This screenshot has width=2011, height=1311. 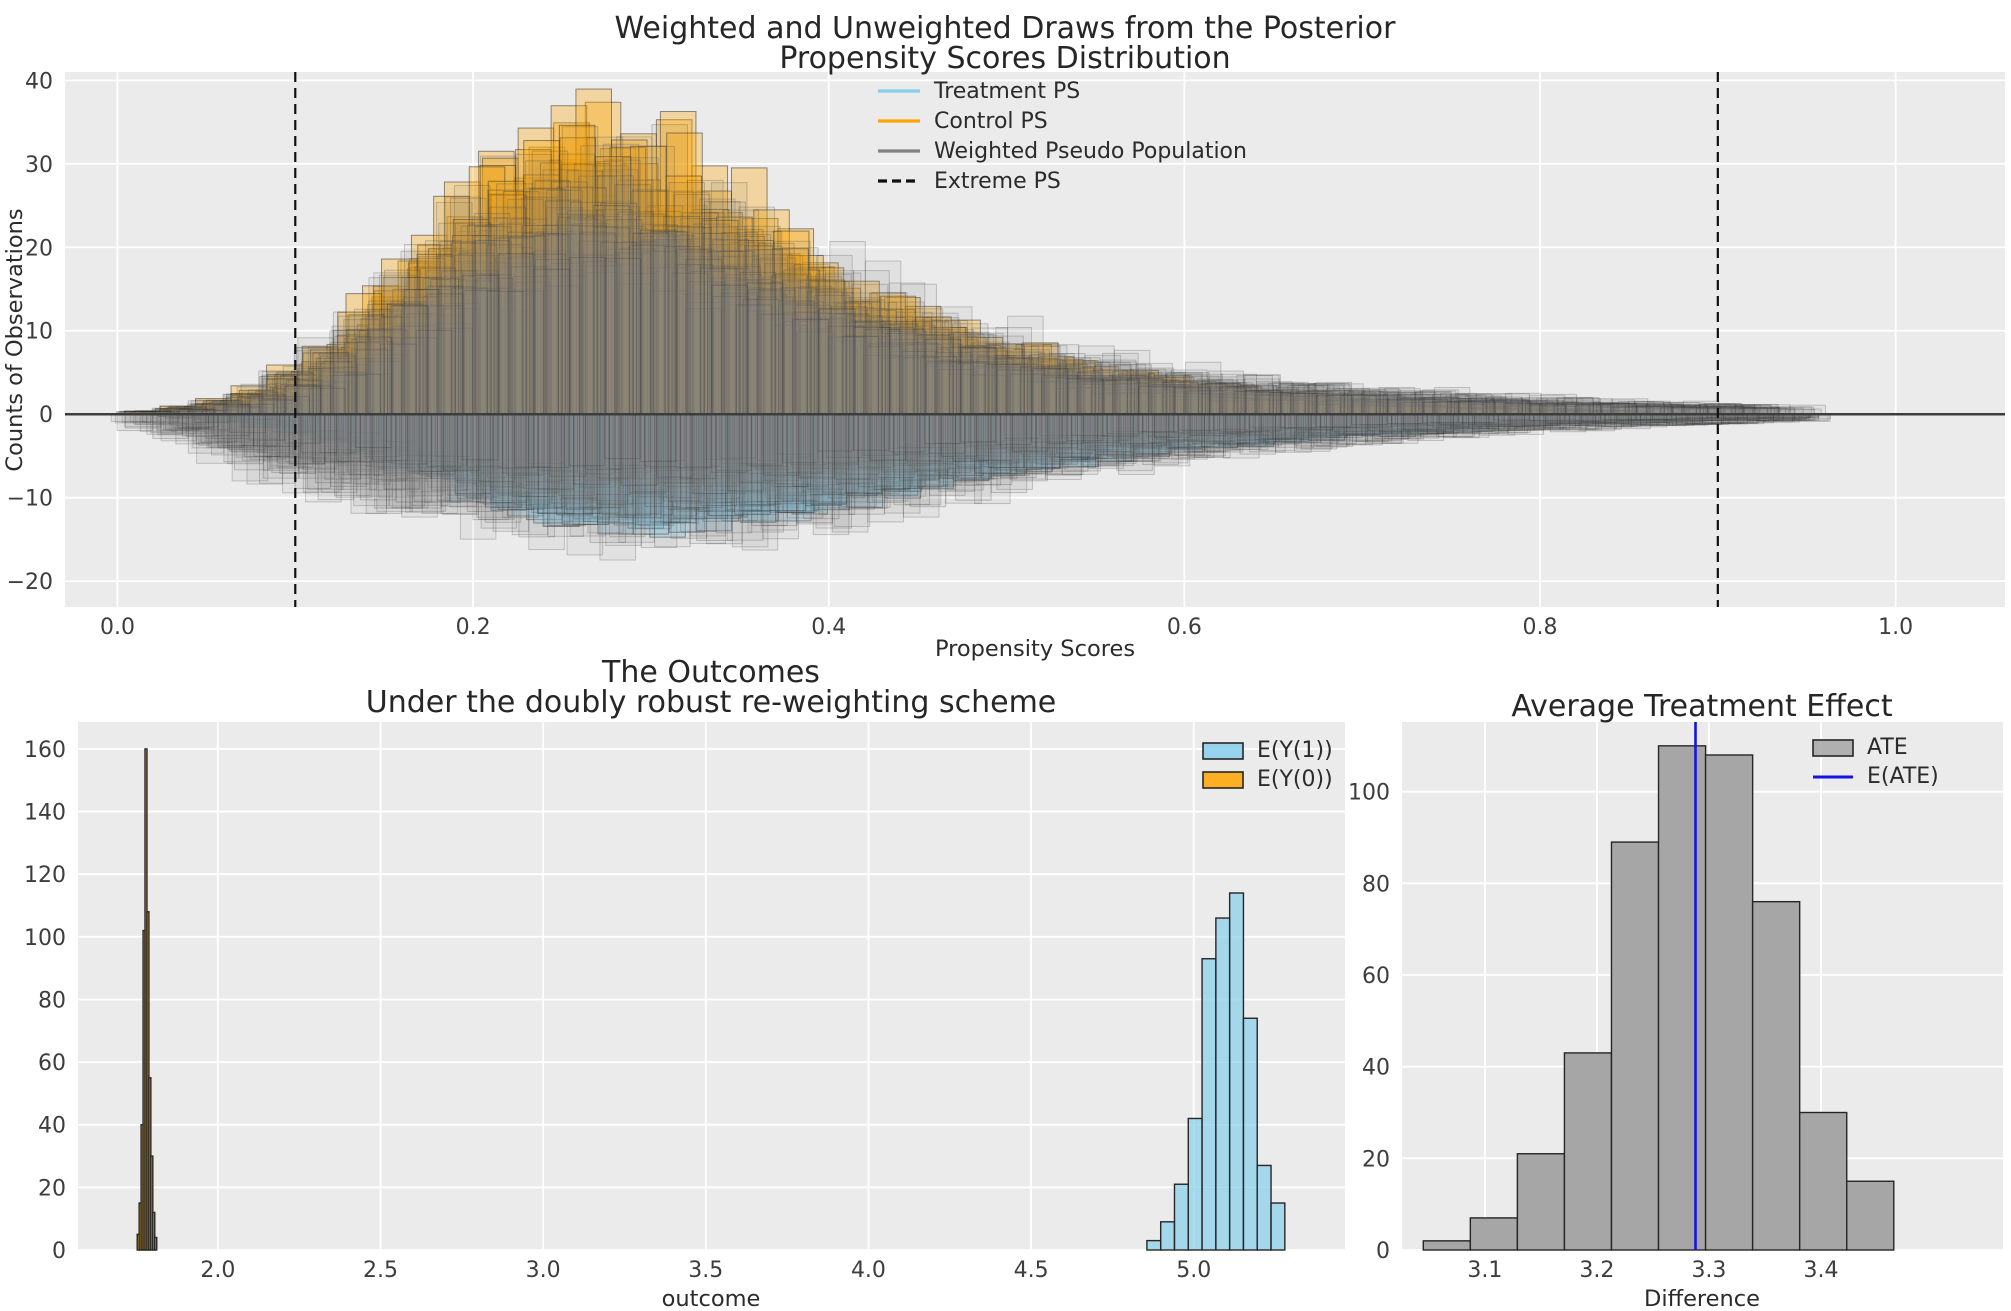 I want to click on y-tick-label: 0, so click(x=46, y=415).